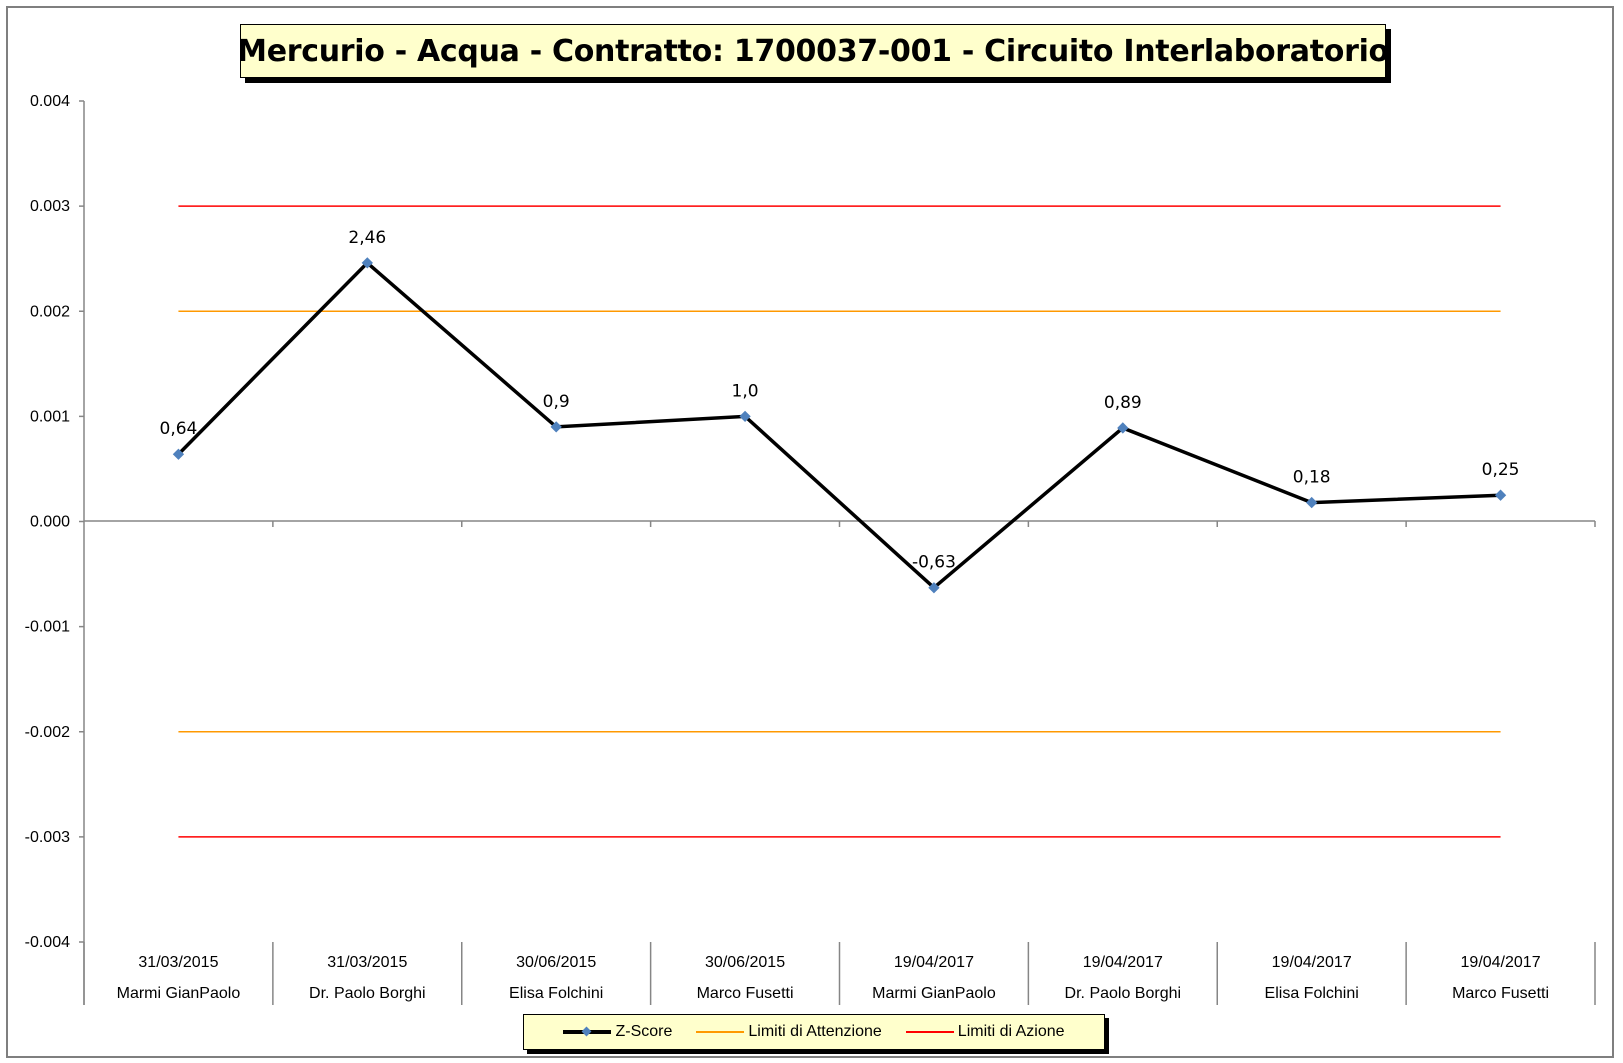 The image size is (1623, 1063). Describe the element at coordinates (1501, 470) in the screenshot. I see `z-score-data-label: 0,25` at that location.